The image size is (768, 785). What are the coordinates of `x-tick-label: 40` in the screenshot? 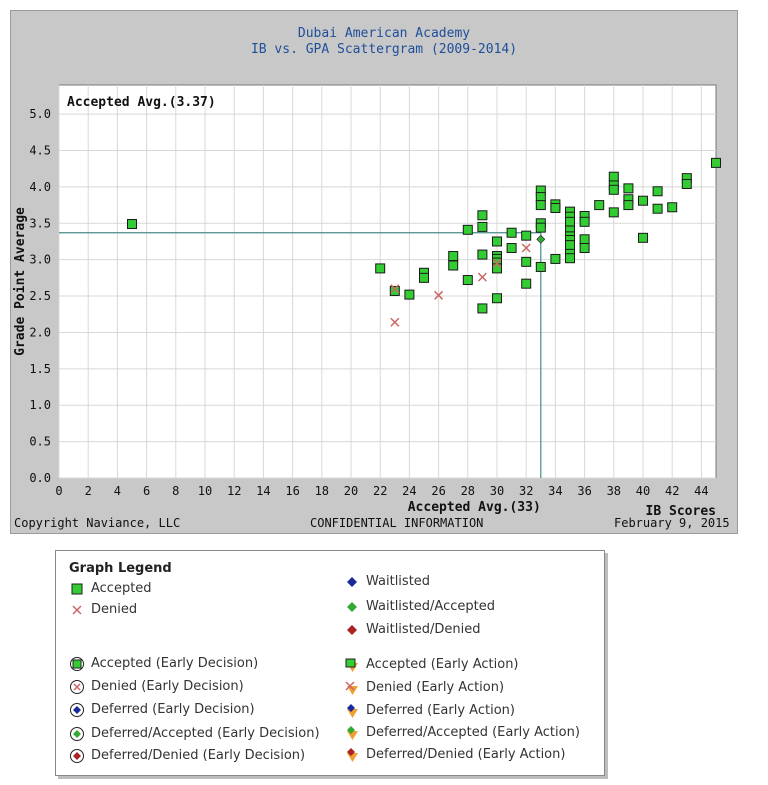 It's located at (643, 491).